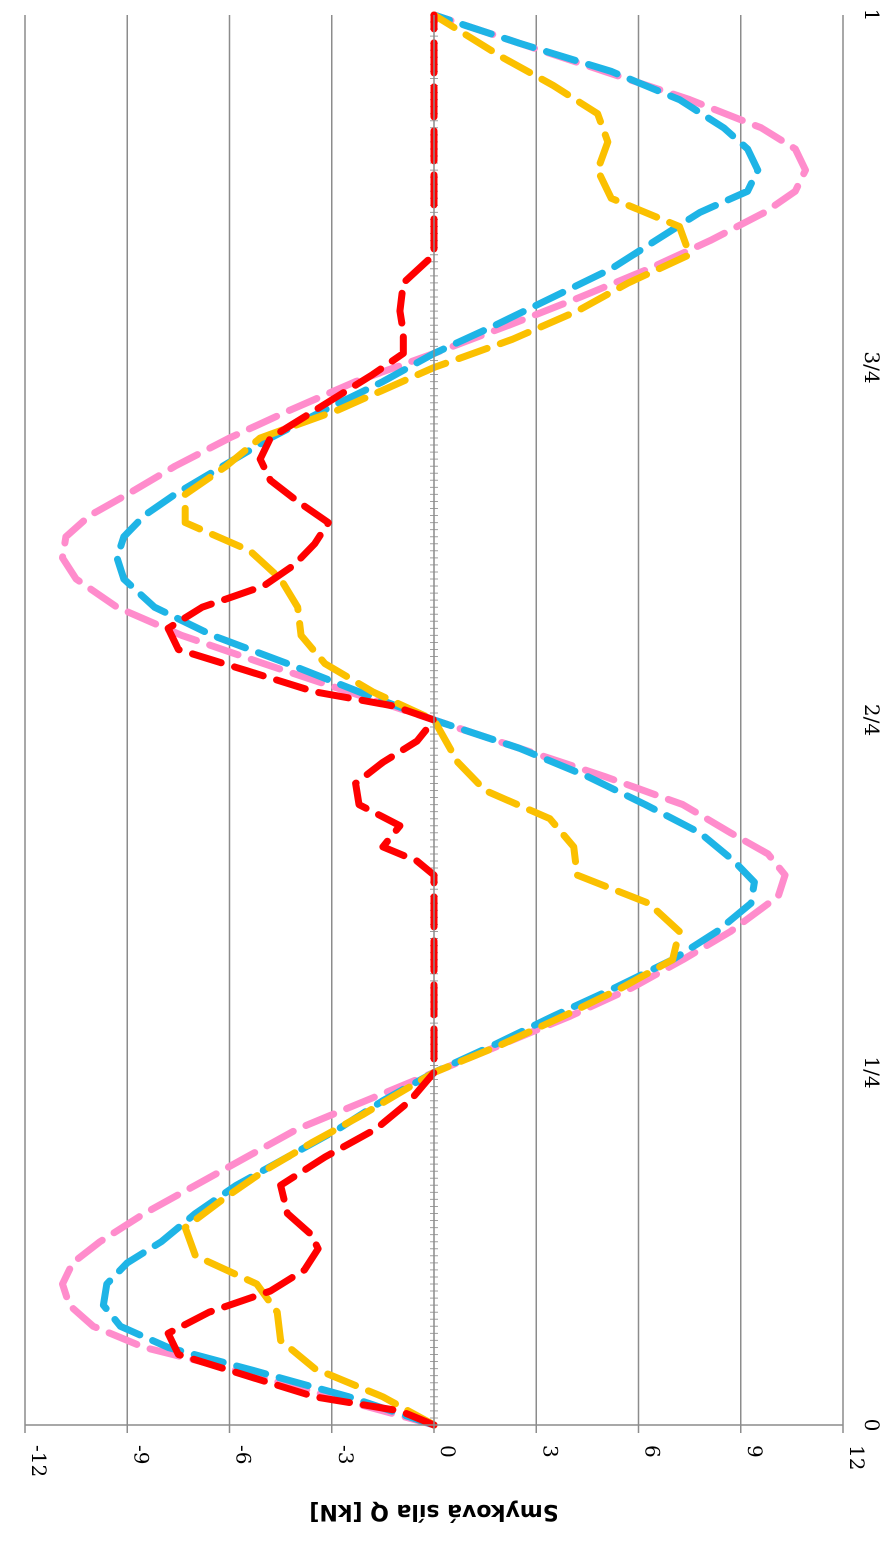  Describe the element at coordinates (755, 1451) in the screenshot. I see `y-tick-label-7: 9` at that location.